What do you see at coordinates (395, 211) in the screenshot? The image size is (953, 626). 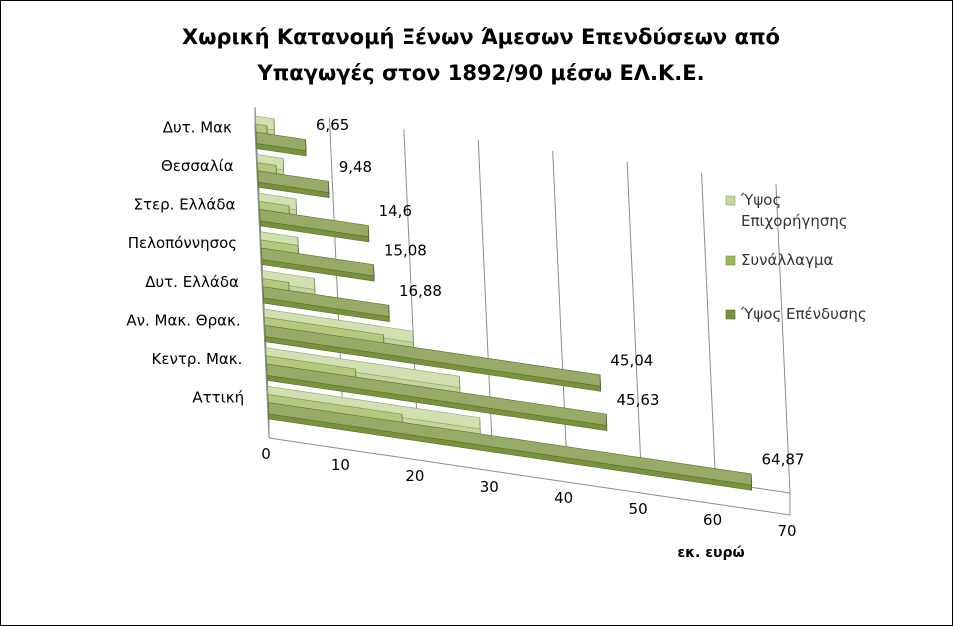 I see `data-label: 14,6` at bounding box center [395, 211].